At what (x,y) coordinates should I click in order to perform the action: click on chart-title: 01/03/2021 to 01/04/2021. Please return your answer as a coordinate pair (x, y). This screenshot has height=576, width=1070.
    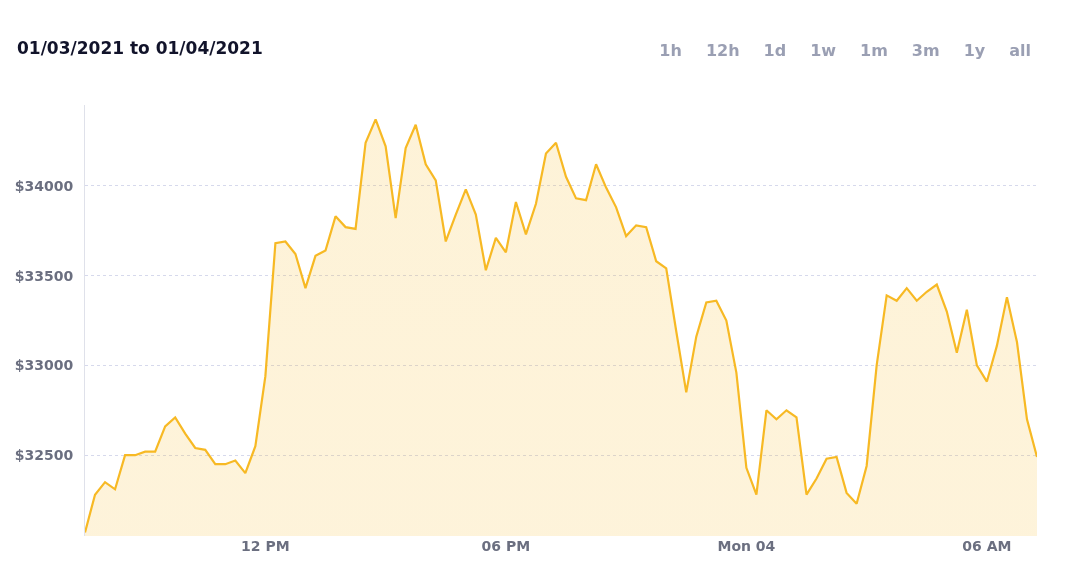
    Looking at the image, I should click on (140, 48).